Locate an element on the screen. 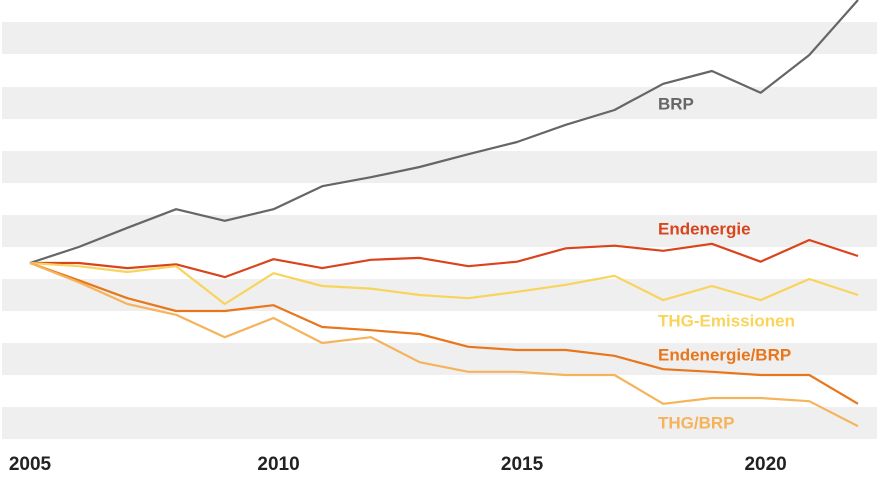 The height and width of the screenshot is (478, 887). x-tick-label: 2020 is located at coordinates (765, 464).